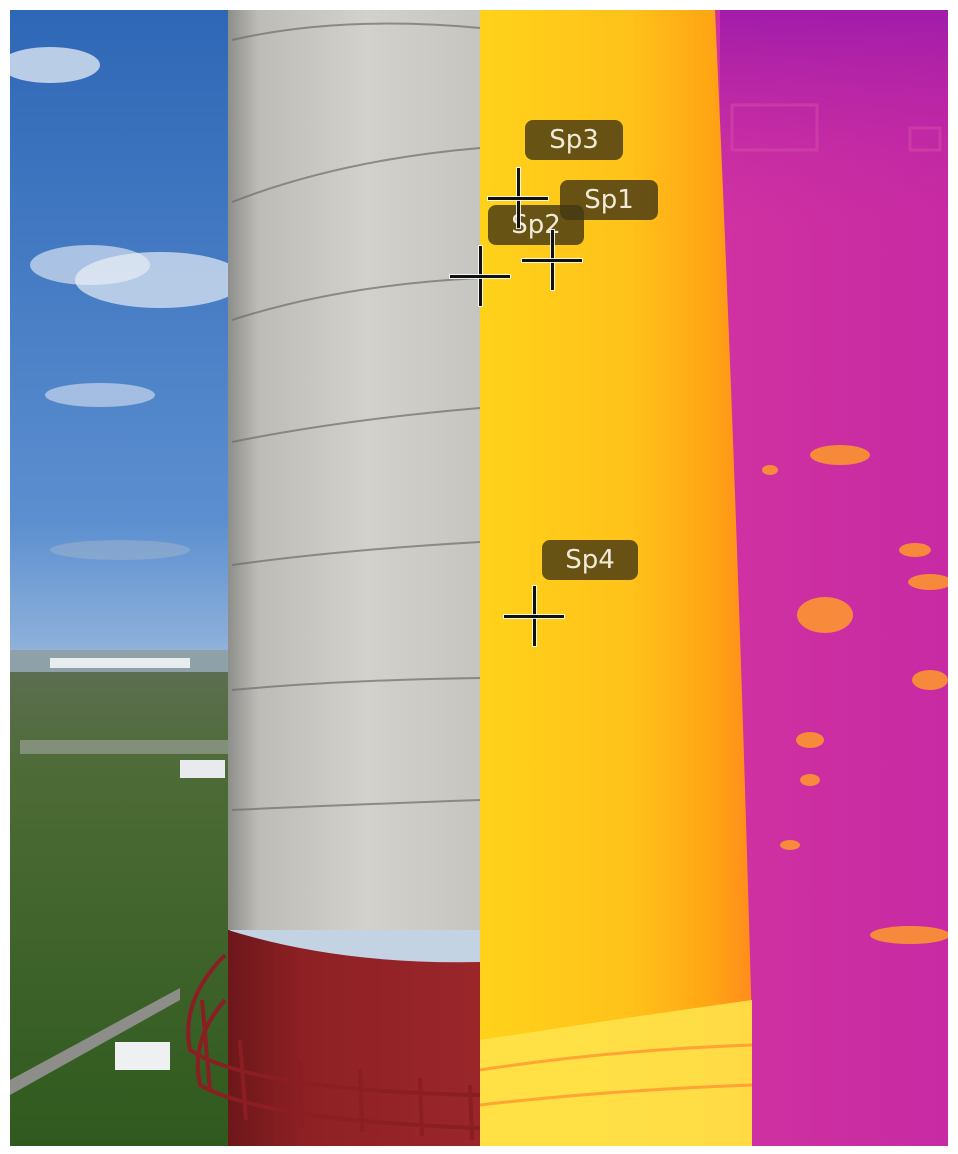  What do you see at coordinates (609, 200) in the screenshot?
I see `spot-label-sp1: Sp1` at bounding box center [609, 200].